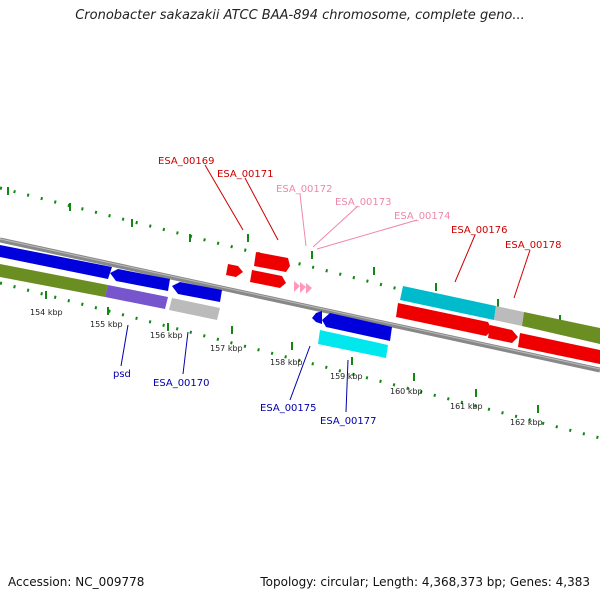  Describe the element at coordinates (122, 374) in the screenshot. I see `gene-label-psd: psd` at that location.